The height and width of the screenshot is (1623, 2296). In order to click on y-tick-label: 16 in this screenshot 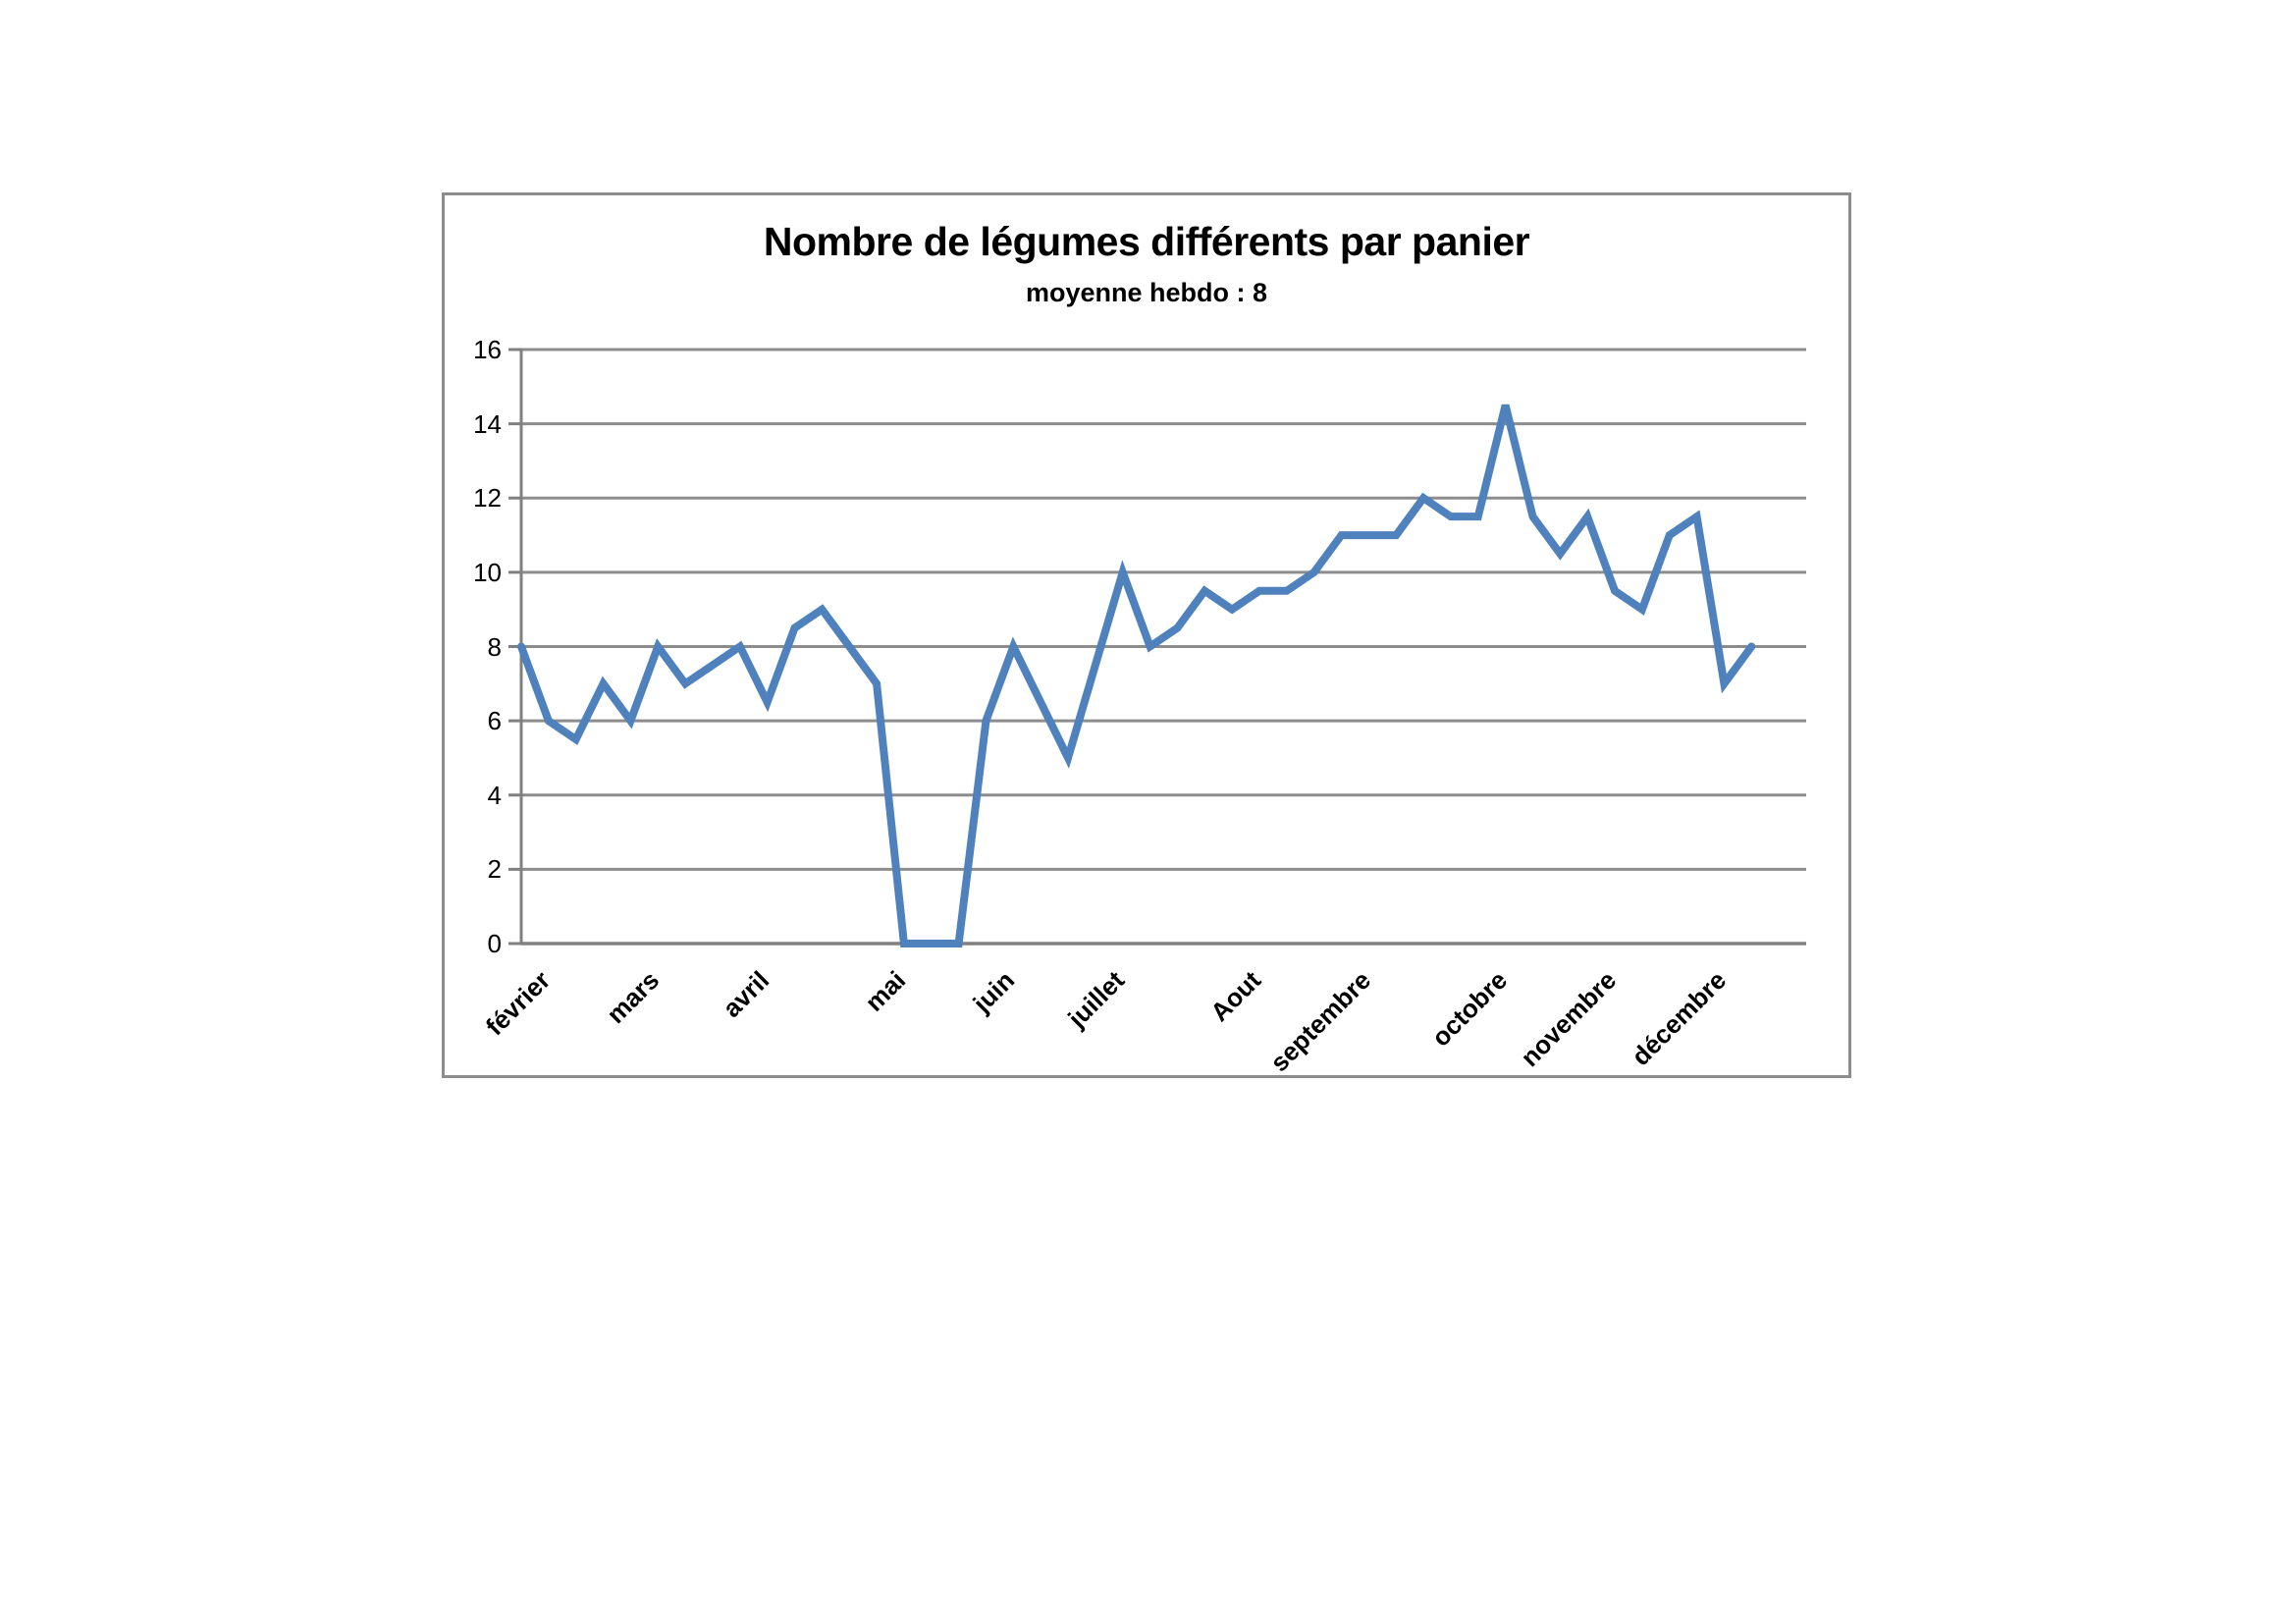, I will do `click(488, 349)`.